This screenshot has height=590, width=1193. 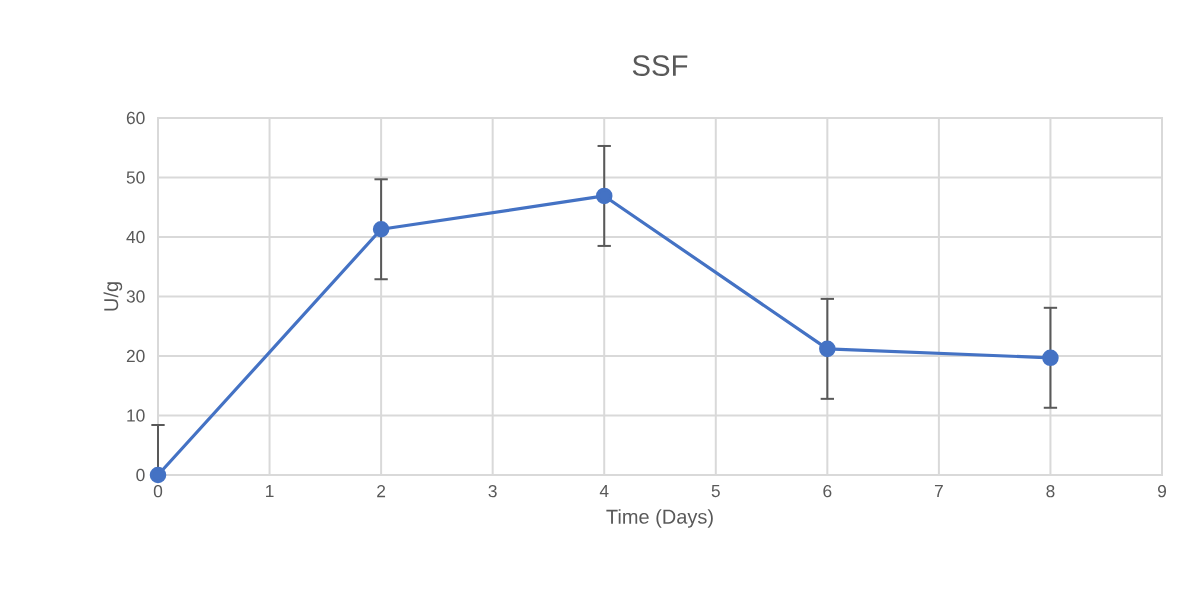 What do you see at coordinates (715, 491) in the screenshot?
I see `x-tick-label: 5` at bounding box center [715, 491].